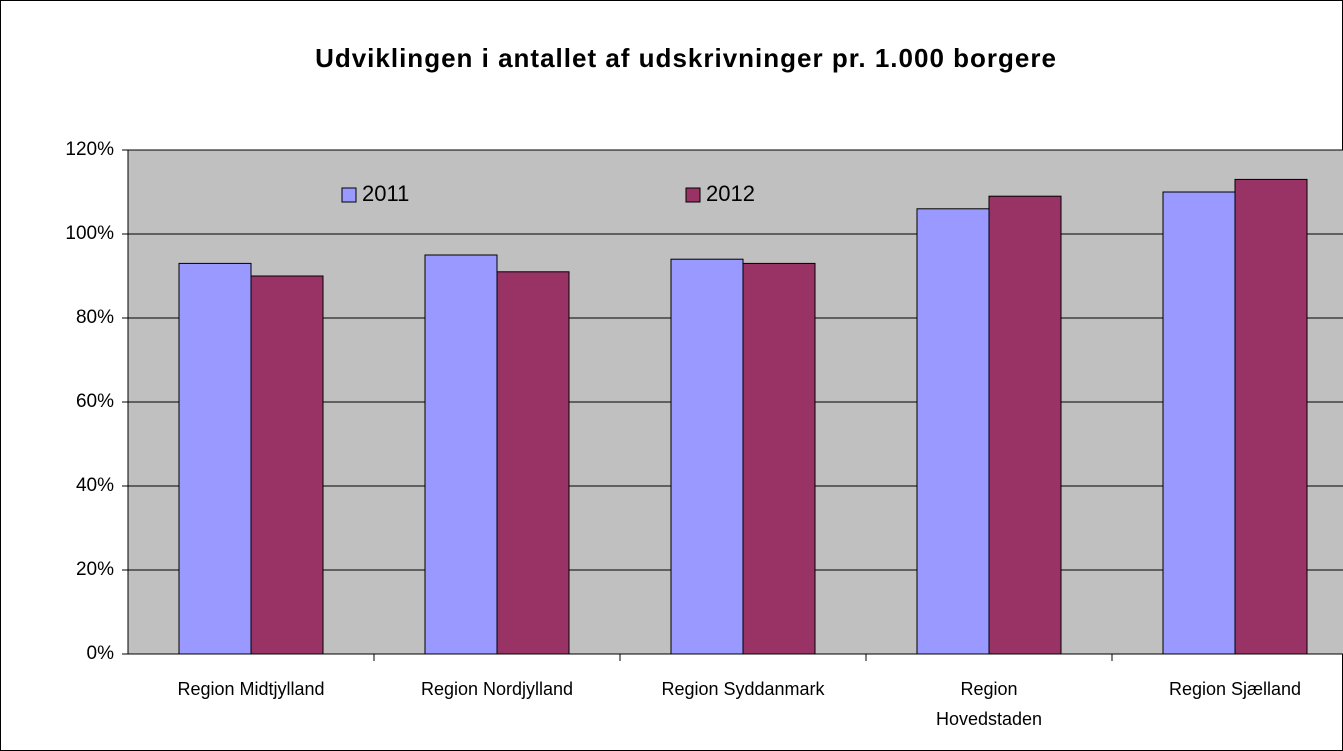 The image size is (1343, 751). Describe the element at coordinates (95, 485) in the screenshot. I see `y-tick-label: 40%` at that location.